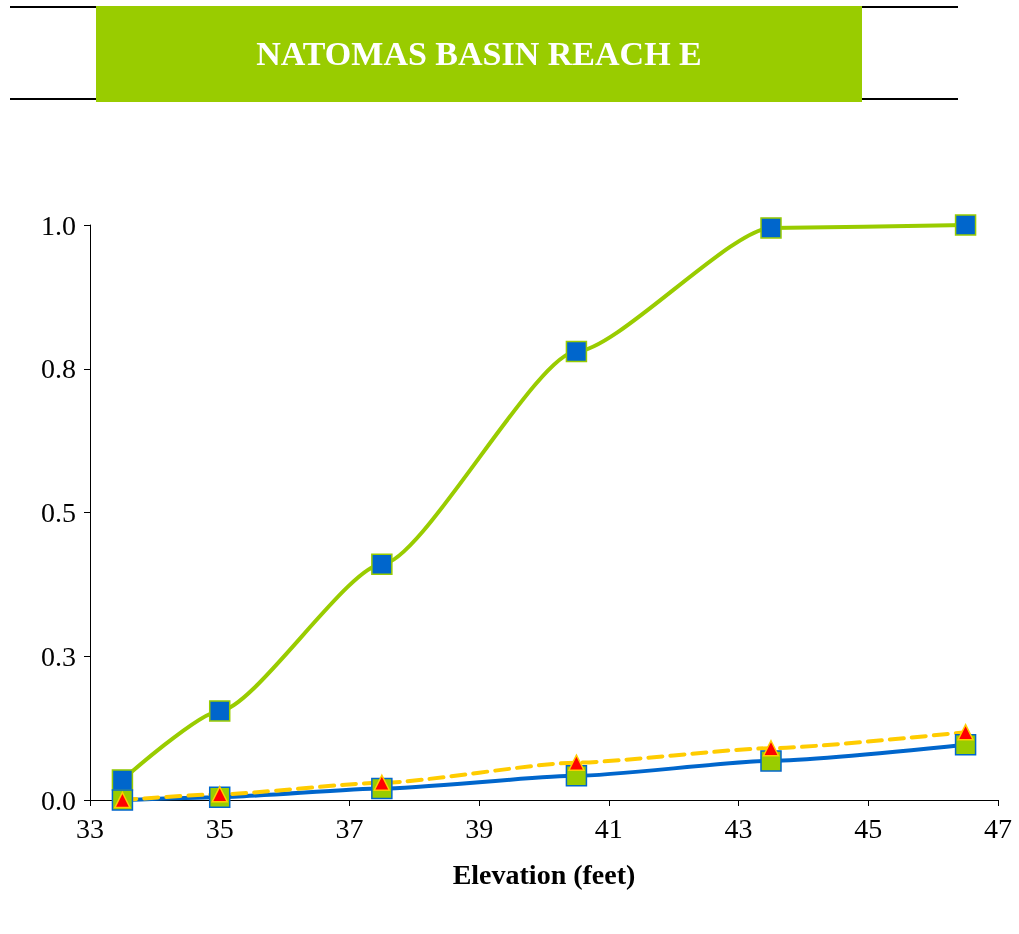 This screenshot has width=1019, height=934. What do you see at coordinates (998, 828) in the screenshot?
I see `x-tick-label: 47` at bounding box center [998, 828].